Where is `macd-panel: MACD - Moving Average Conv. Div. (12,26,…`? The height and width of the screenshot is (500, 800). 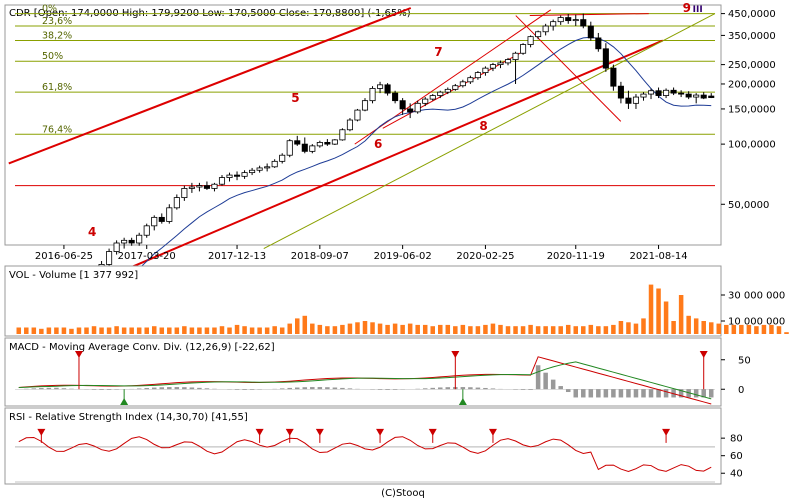 macd-panel: MACD - Moving Average Conv. Div. (12,26,… is located at coordinates (377, 372).